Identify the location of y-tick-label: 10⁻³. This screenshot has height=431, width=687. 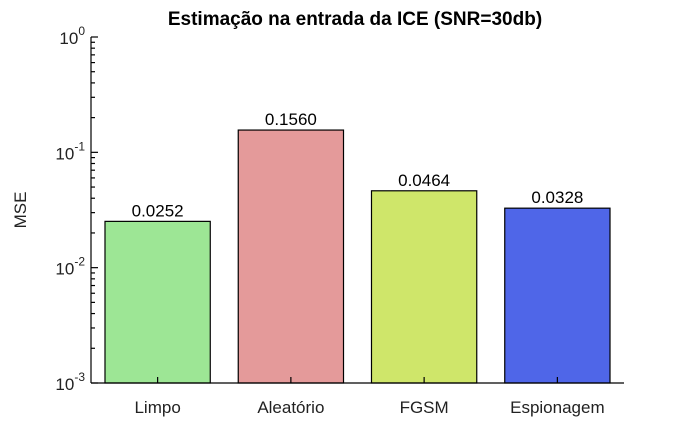
(70, 382).